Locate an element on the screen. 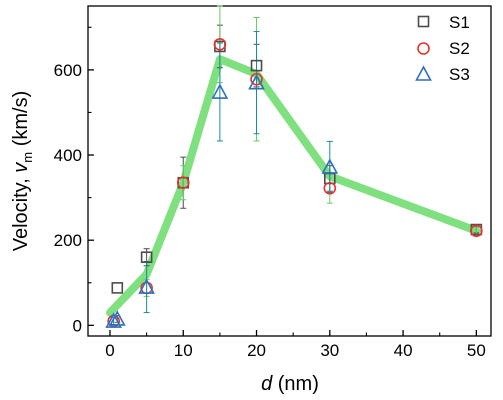 The width and height of the screenshot is (503, 400). legend-label-s3: S3 is located at coordinates (459, 74).